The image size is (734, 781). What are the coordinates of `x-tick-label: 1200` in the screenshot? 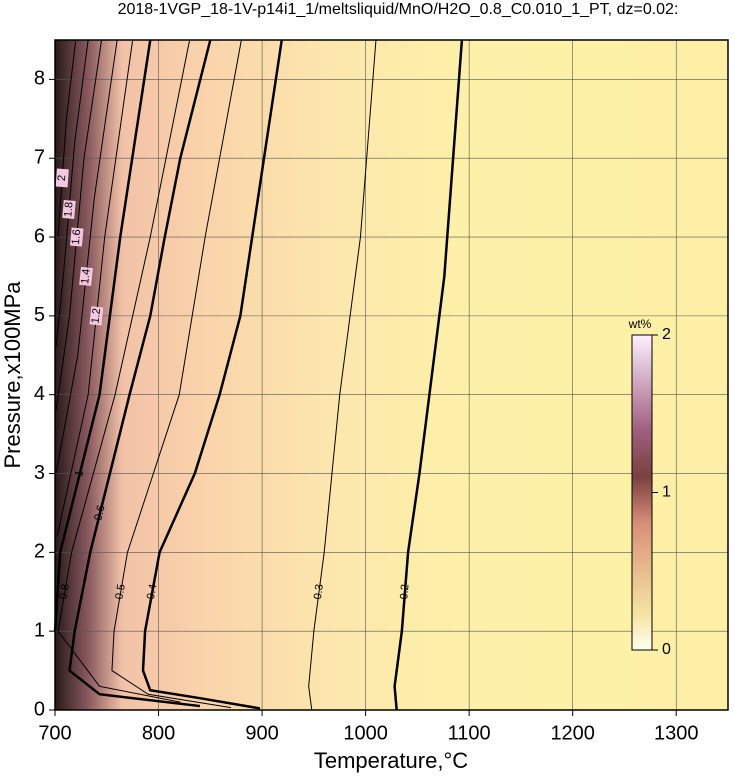 It's located at (572, 733).